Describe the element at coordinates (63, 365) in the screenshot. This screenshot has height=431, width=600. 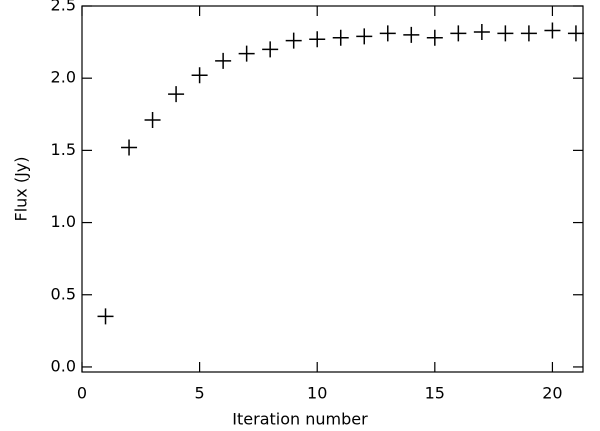
I see `y-tick-label: 0.0` at that location.